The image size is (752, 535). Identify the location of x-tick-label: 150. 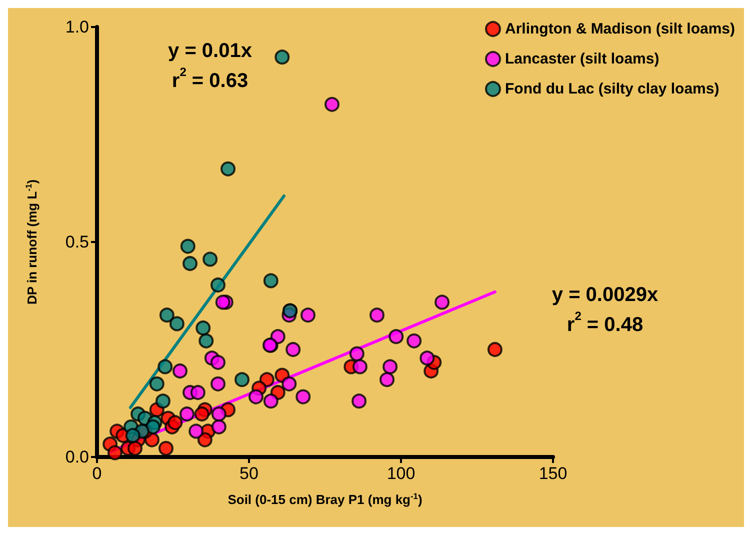
(553, 473).